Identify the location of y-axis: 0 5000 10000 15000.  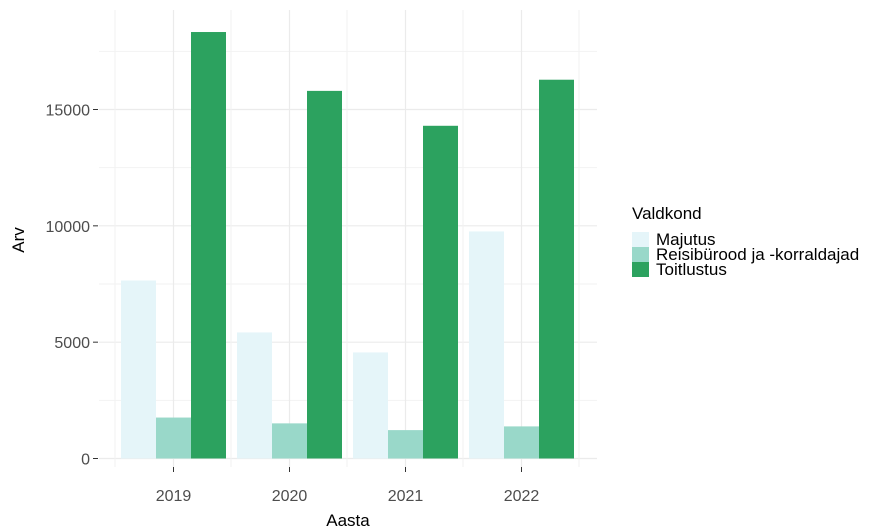
(72, 286).